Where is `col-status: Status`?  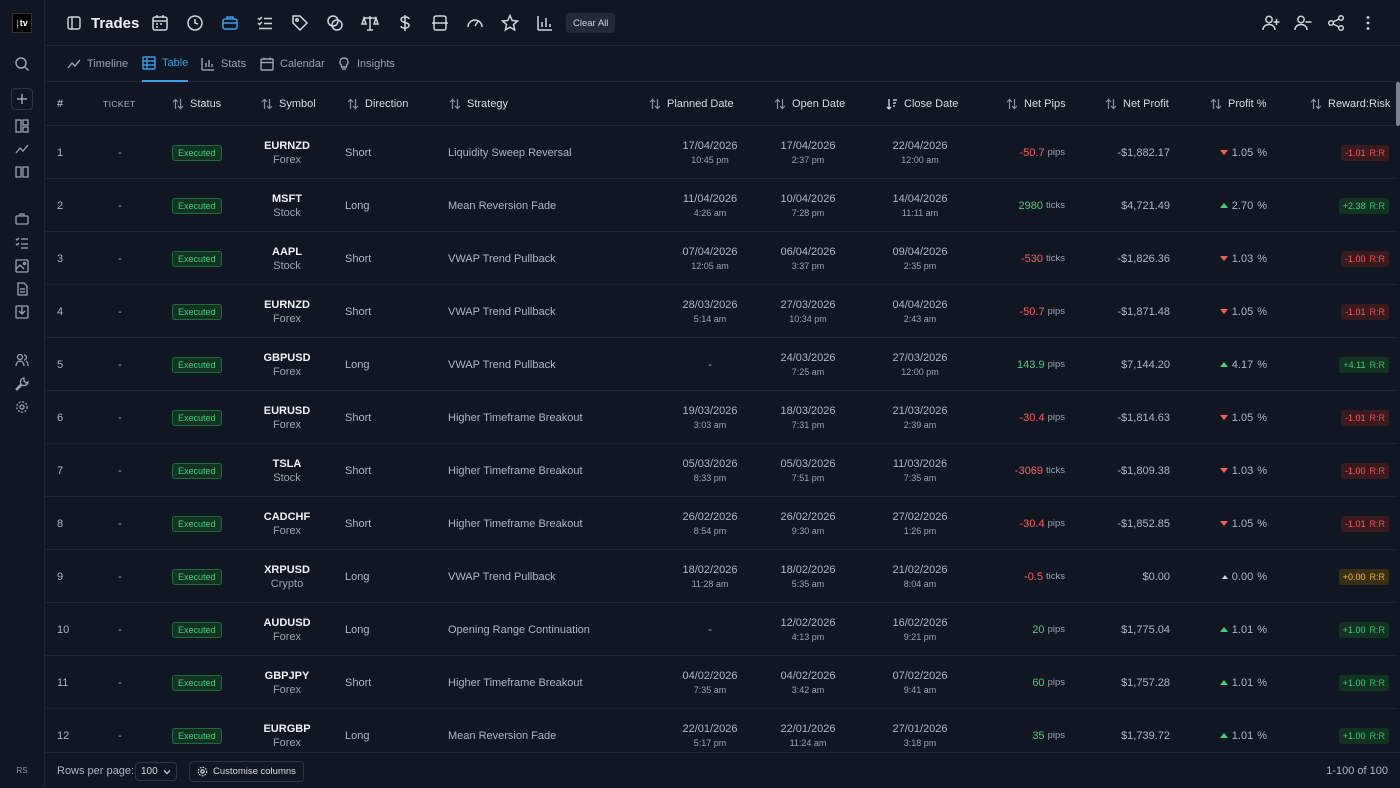 col-status: Status is located at coordinates (196, 104).